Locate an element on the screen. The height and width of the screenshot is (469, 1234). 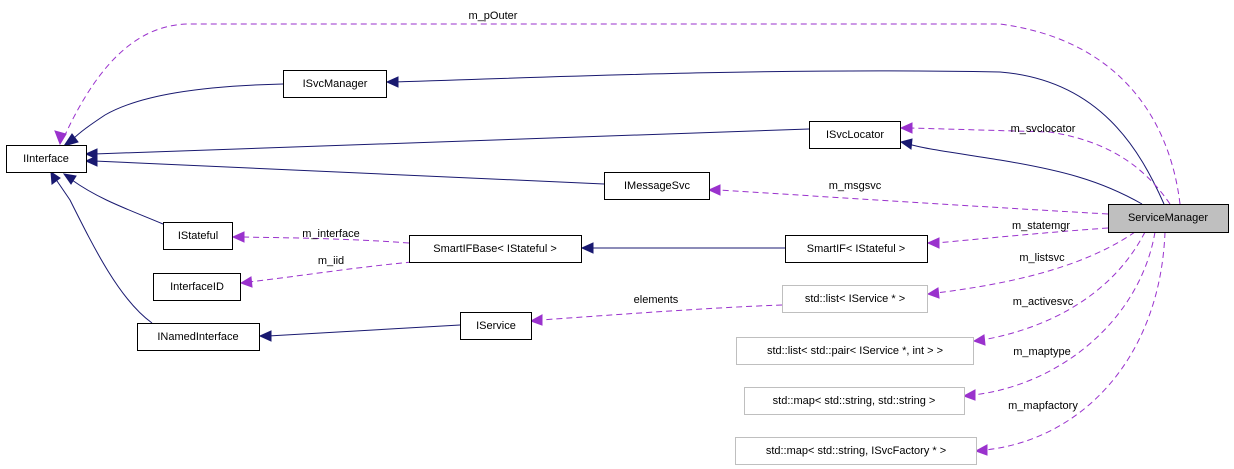
node-iinterface: IInterface is located at coordinates (46, 159).